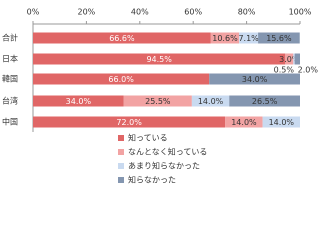 Image resolution: width=320 pixels, height=240 pixels. I want to click on value-label: 66.6%, so click(122, 38).